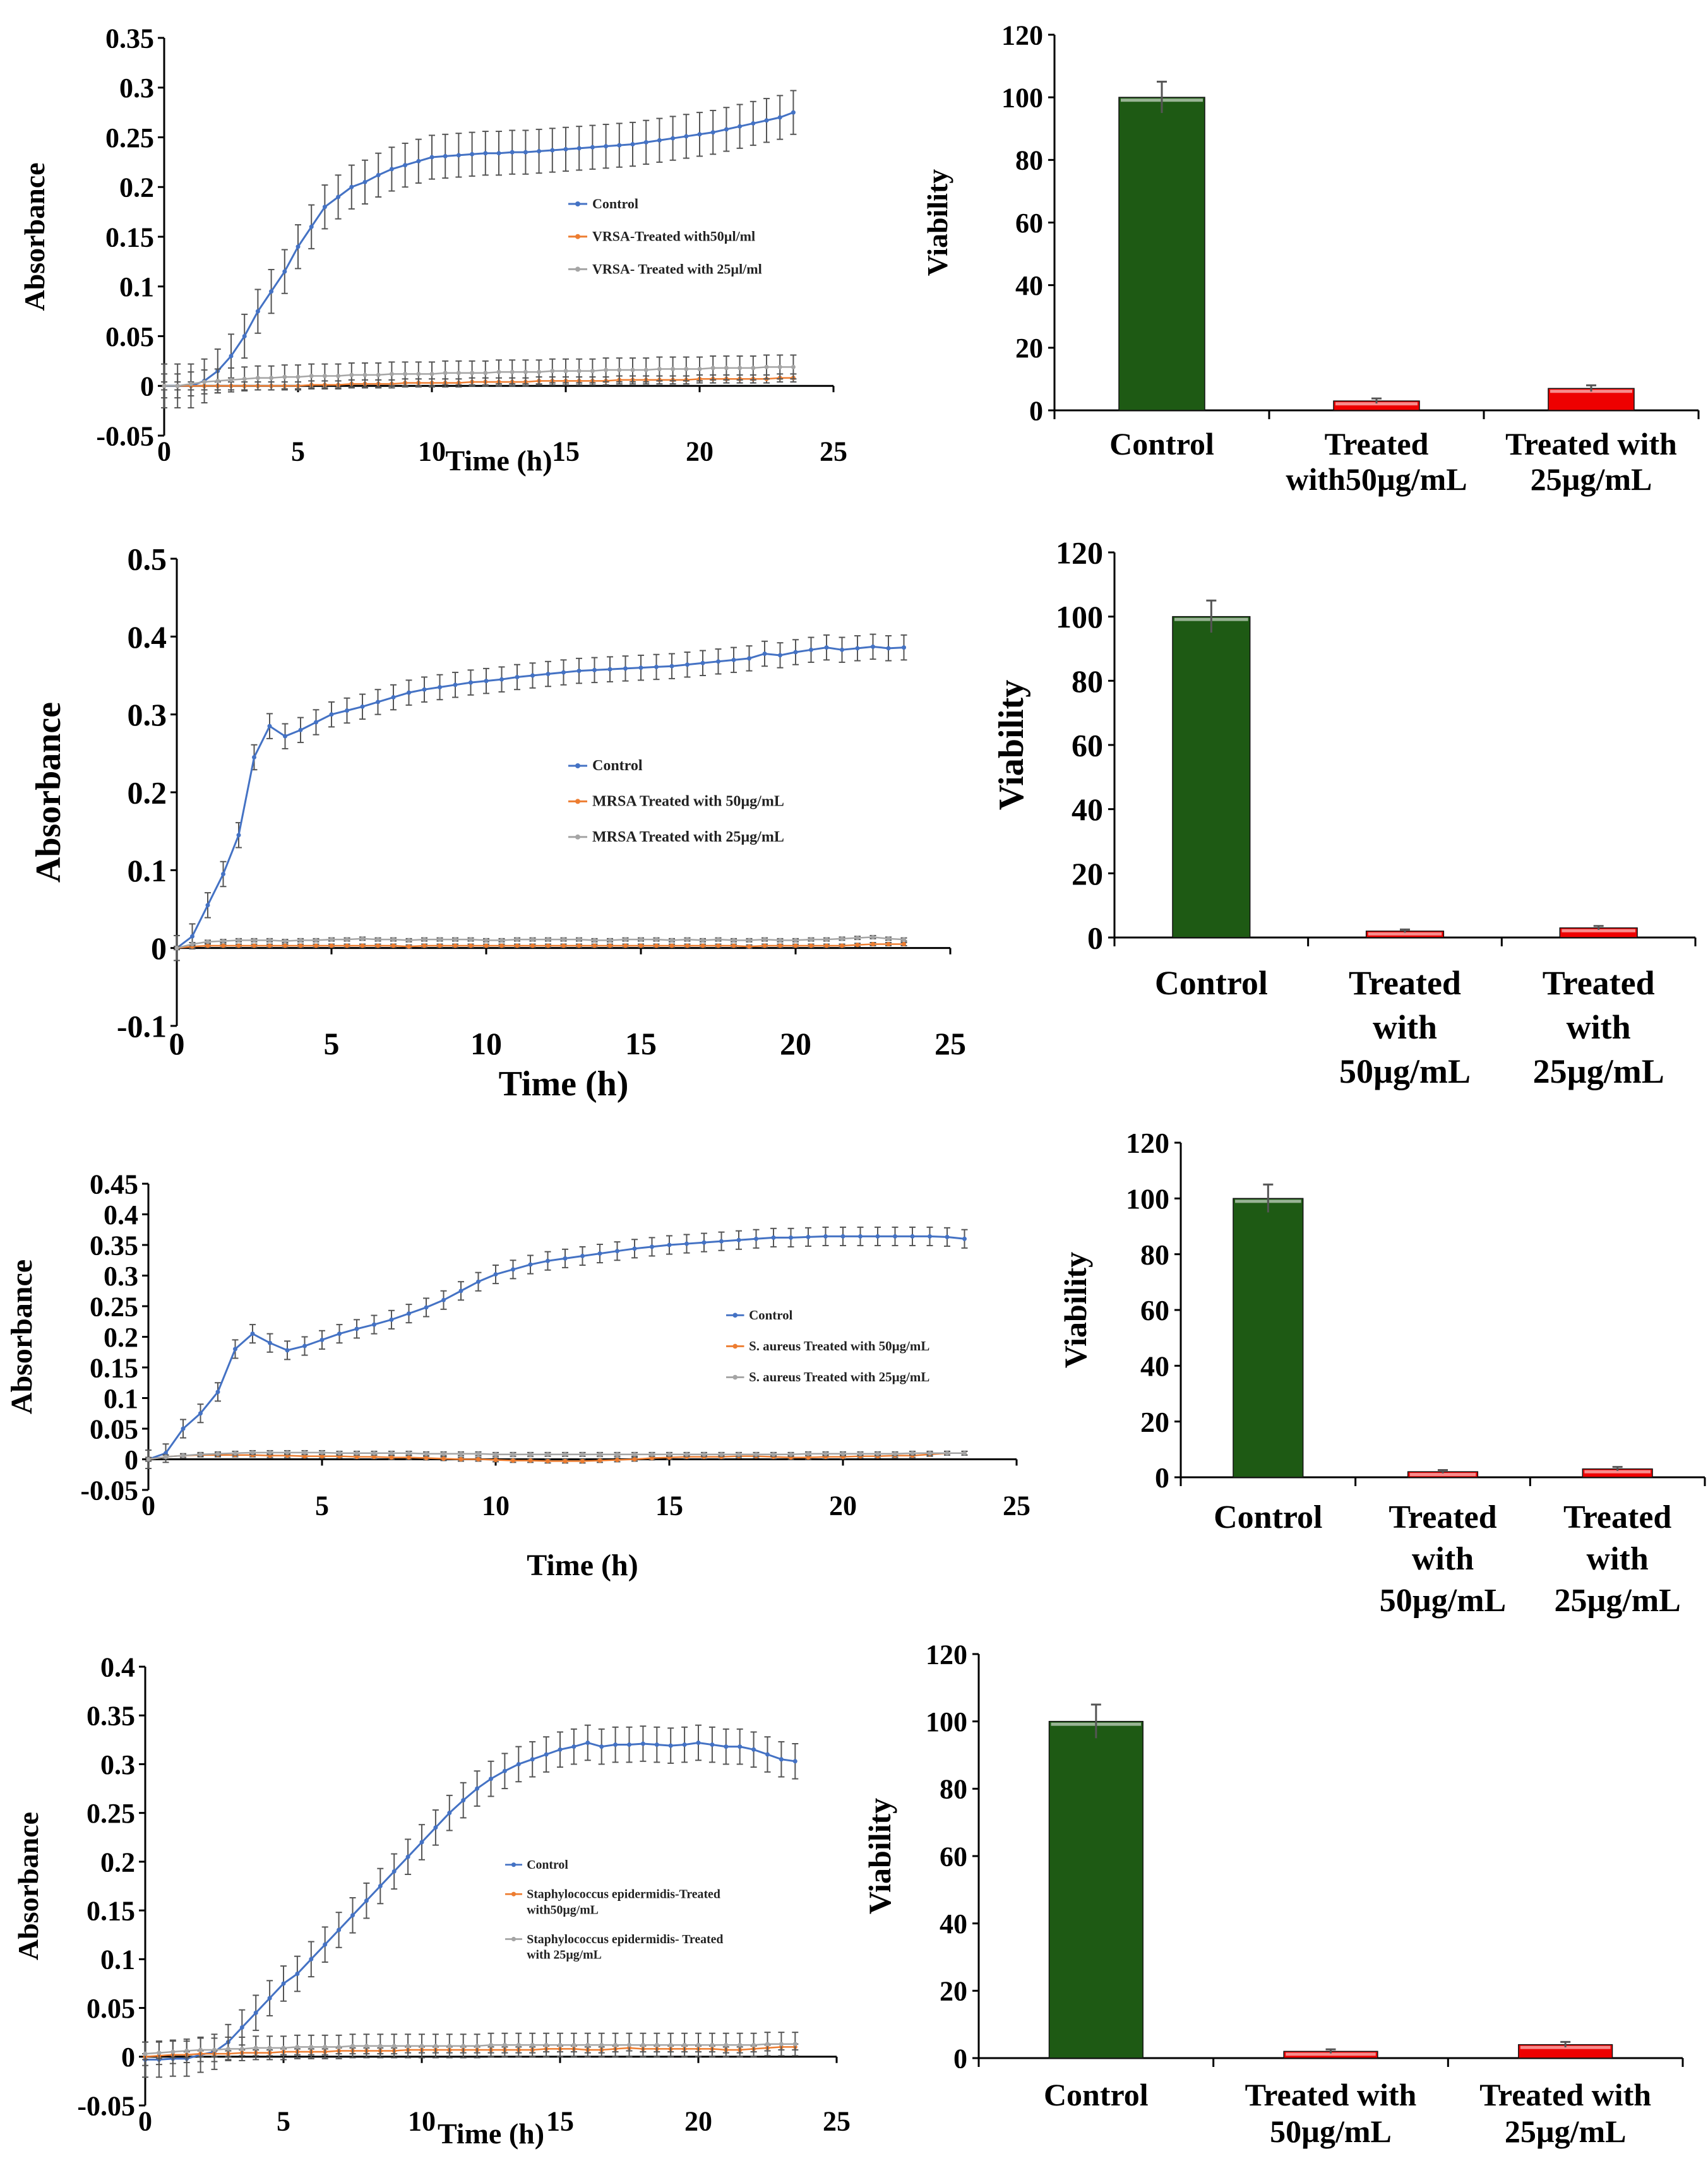 This screenshot has height=2173, width=1708. Describe the element at coordinates (114, 1367) in the screenshot. I see `y-tick-label: 0.15` at that location.